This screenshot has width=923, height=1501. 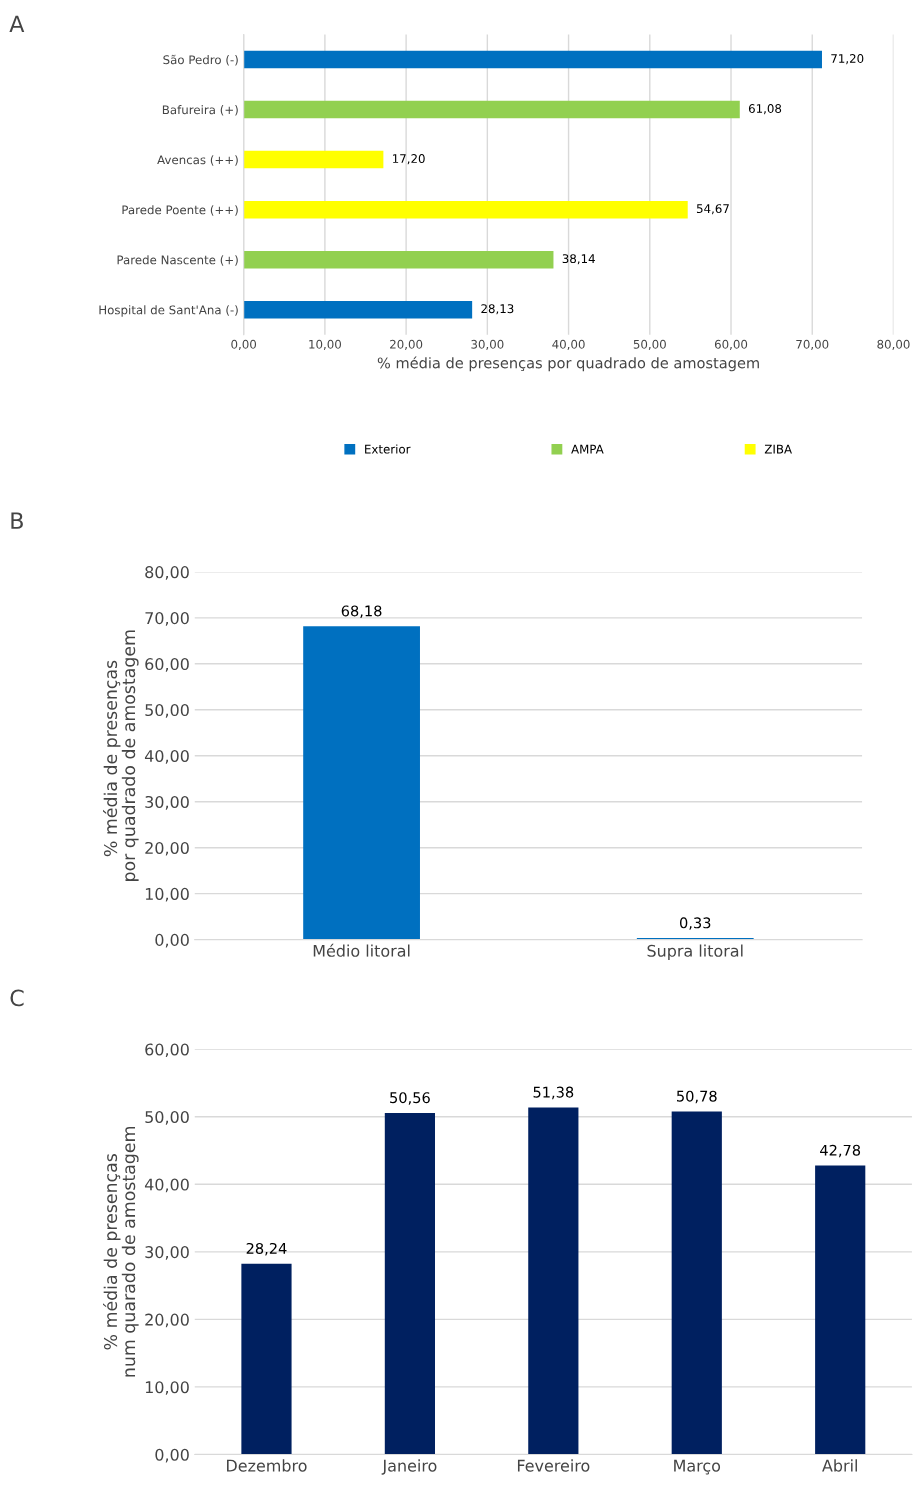 I want to click on x-tick-label: 30,00, so click(x=487, y=344).